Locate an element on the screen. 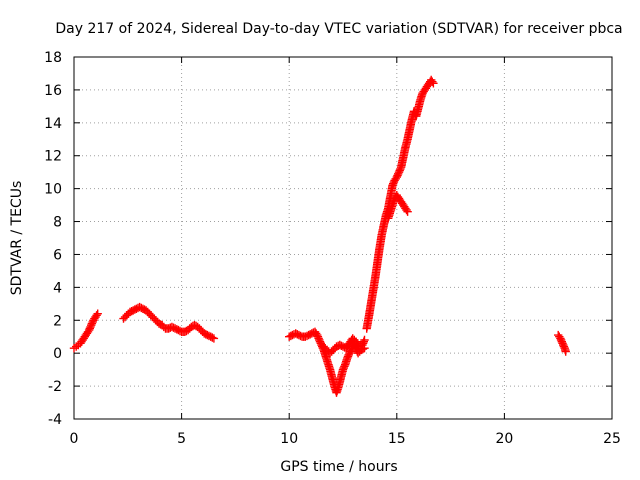 The width and height of the screenshot is (640, 480). x-tick-label: 20 is located at coordinates (504, 439).